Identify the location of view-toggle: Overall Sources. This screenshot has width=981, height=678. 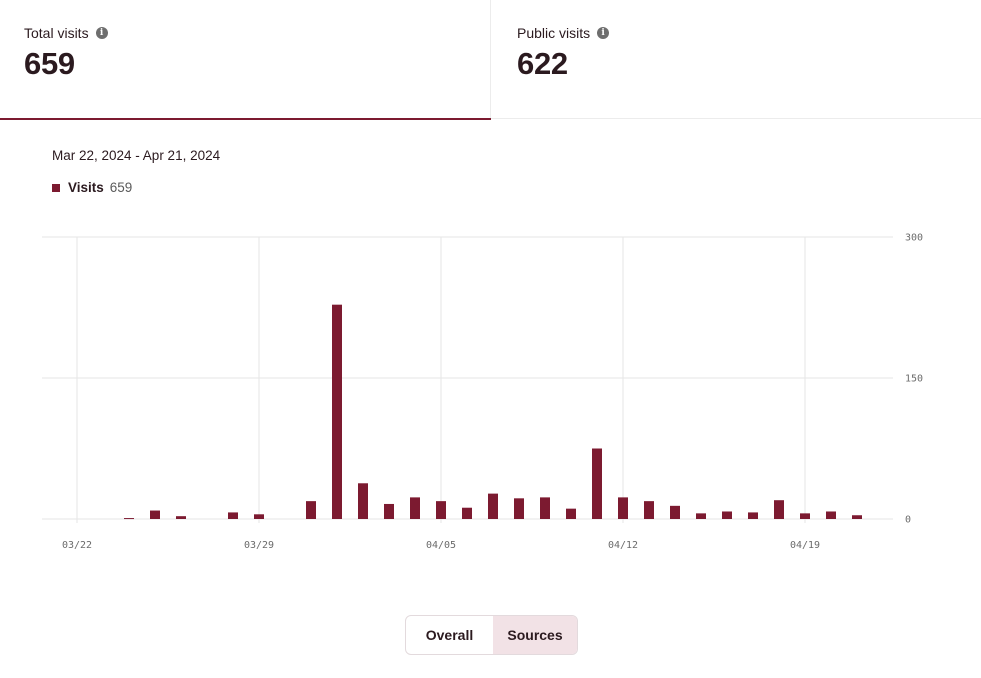
(491, 635).